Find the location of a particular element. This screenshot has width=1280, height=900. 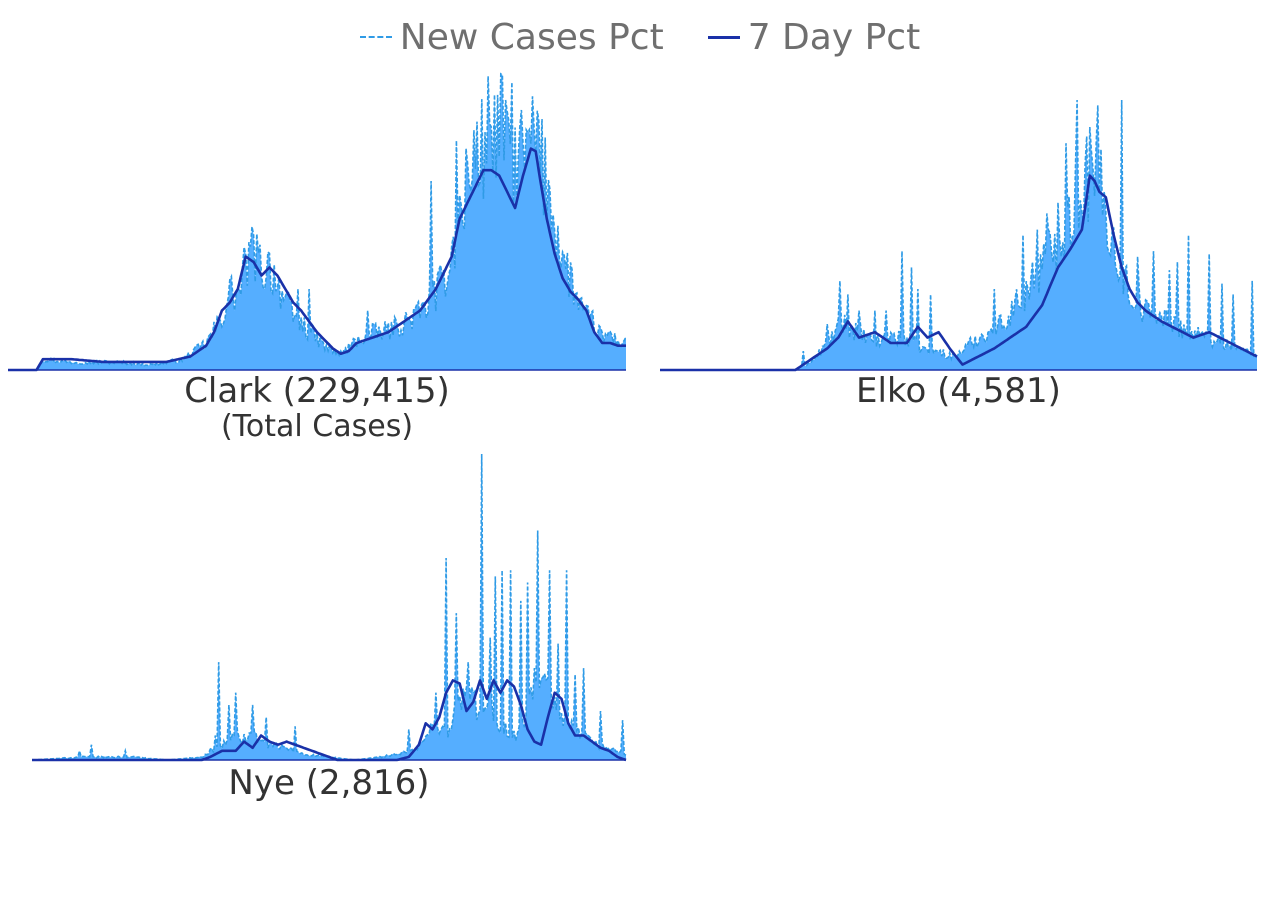

legend: New Cases Pct 7 Day Pct is located at coordinates (640, 37).